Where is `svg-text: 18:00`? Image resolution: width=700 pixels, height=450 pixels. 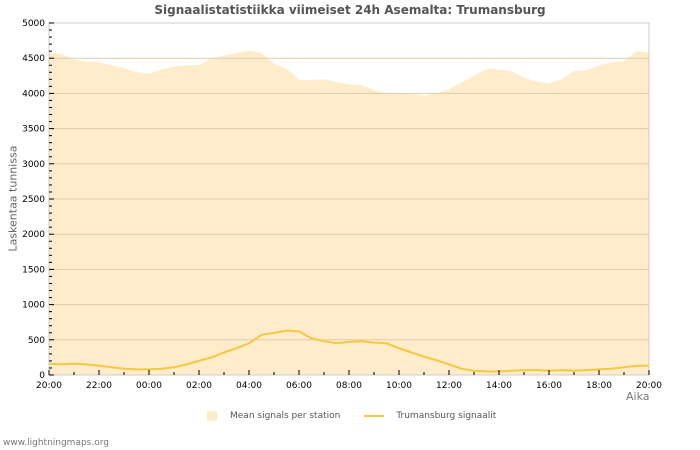
svg-text: 18:00 is located at coordinates (599, 386).